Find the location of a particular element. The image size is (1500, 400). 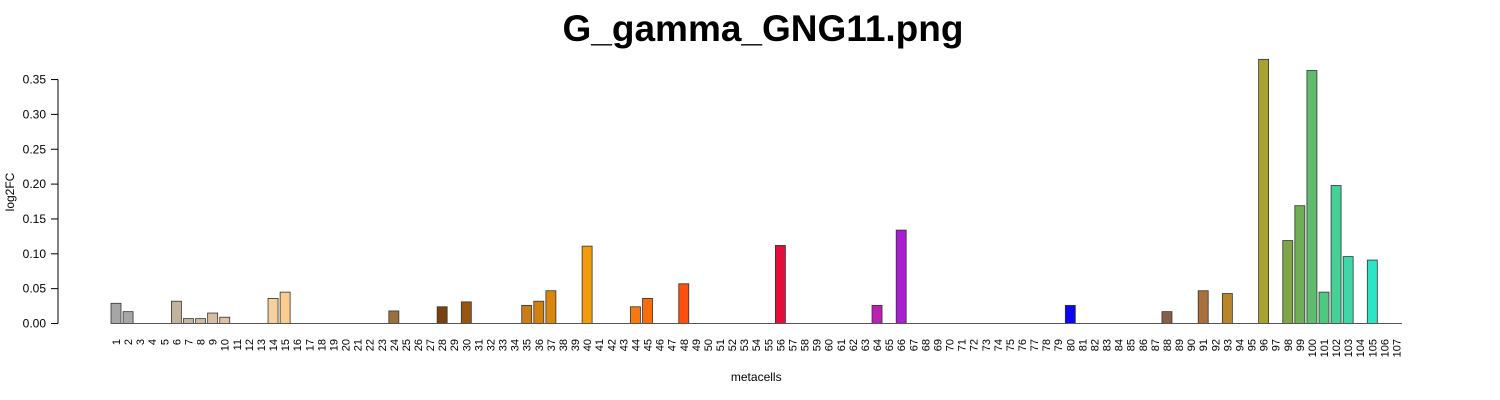

x-tick-label: 76 is located at coordinates (1023, 345).